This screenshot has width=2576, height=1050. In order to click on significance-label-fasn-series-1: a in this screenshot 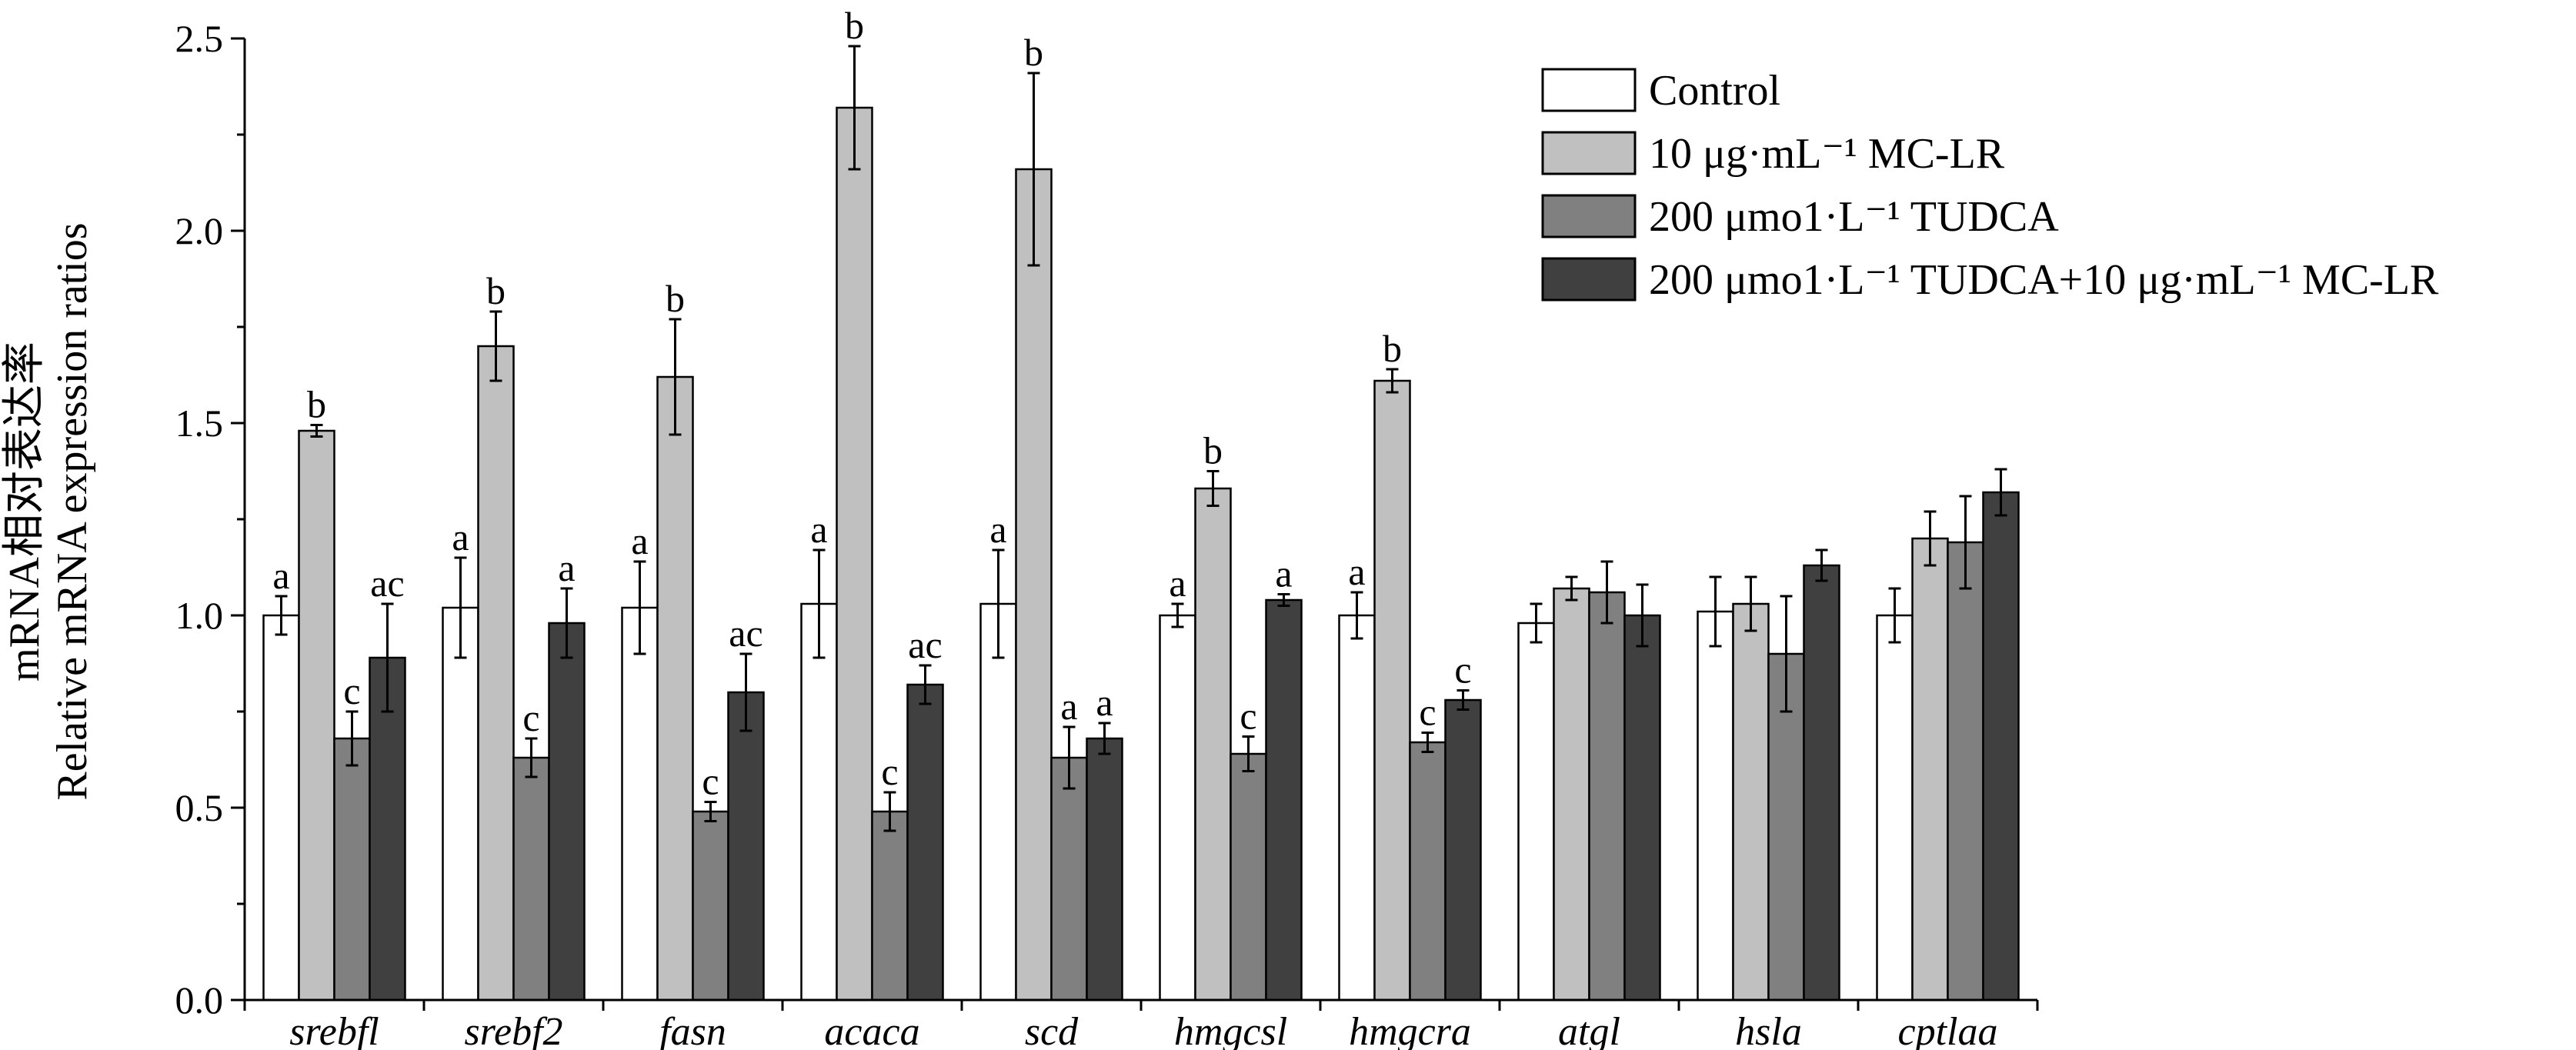, I will do `click(640, 540)`.